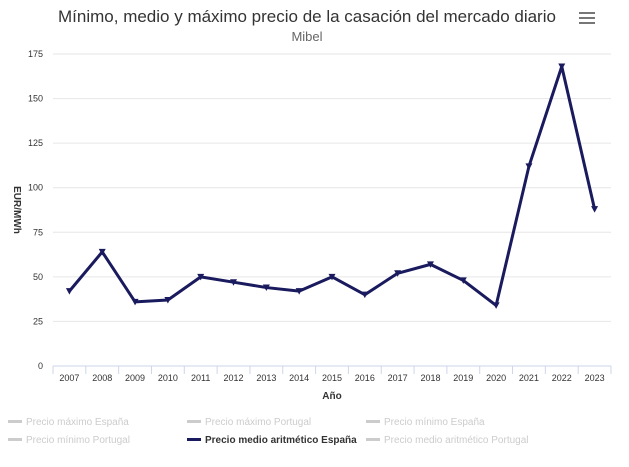 This screenshot has height=467, width=629. Describe the element at coordinates (35, 54) in the screenshot. I see `y-tick-label: 175` at that location.